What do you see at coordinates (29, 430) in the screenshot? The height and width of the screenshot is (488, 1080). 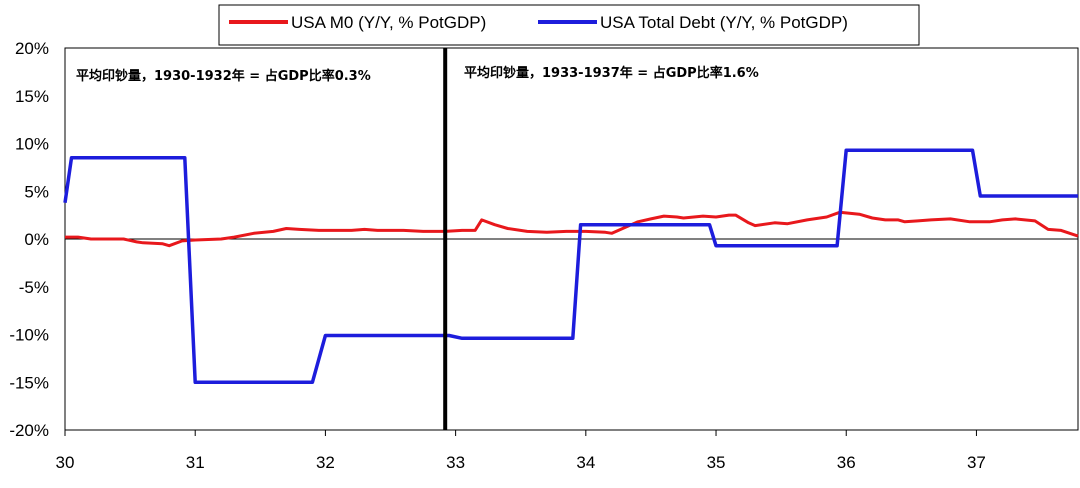 I see `y-tick-label: -20%` at bounding box center [29, 430].